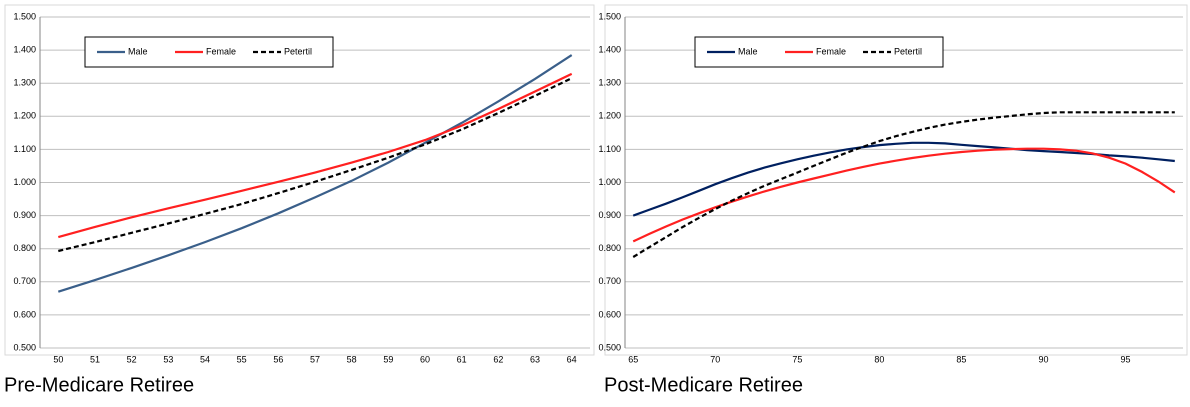  Describe the element at coordinates (572, 359) in the screenshot. I see `x-tick-label: 64` at that location.